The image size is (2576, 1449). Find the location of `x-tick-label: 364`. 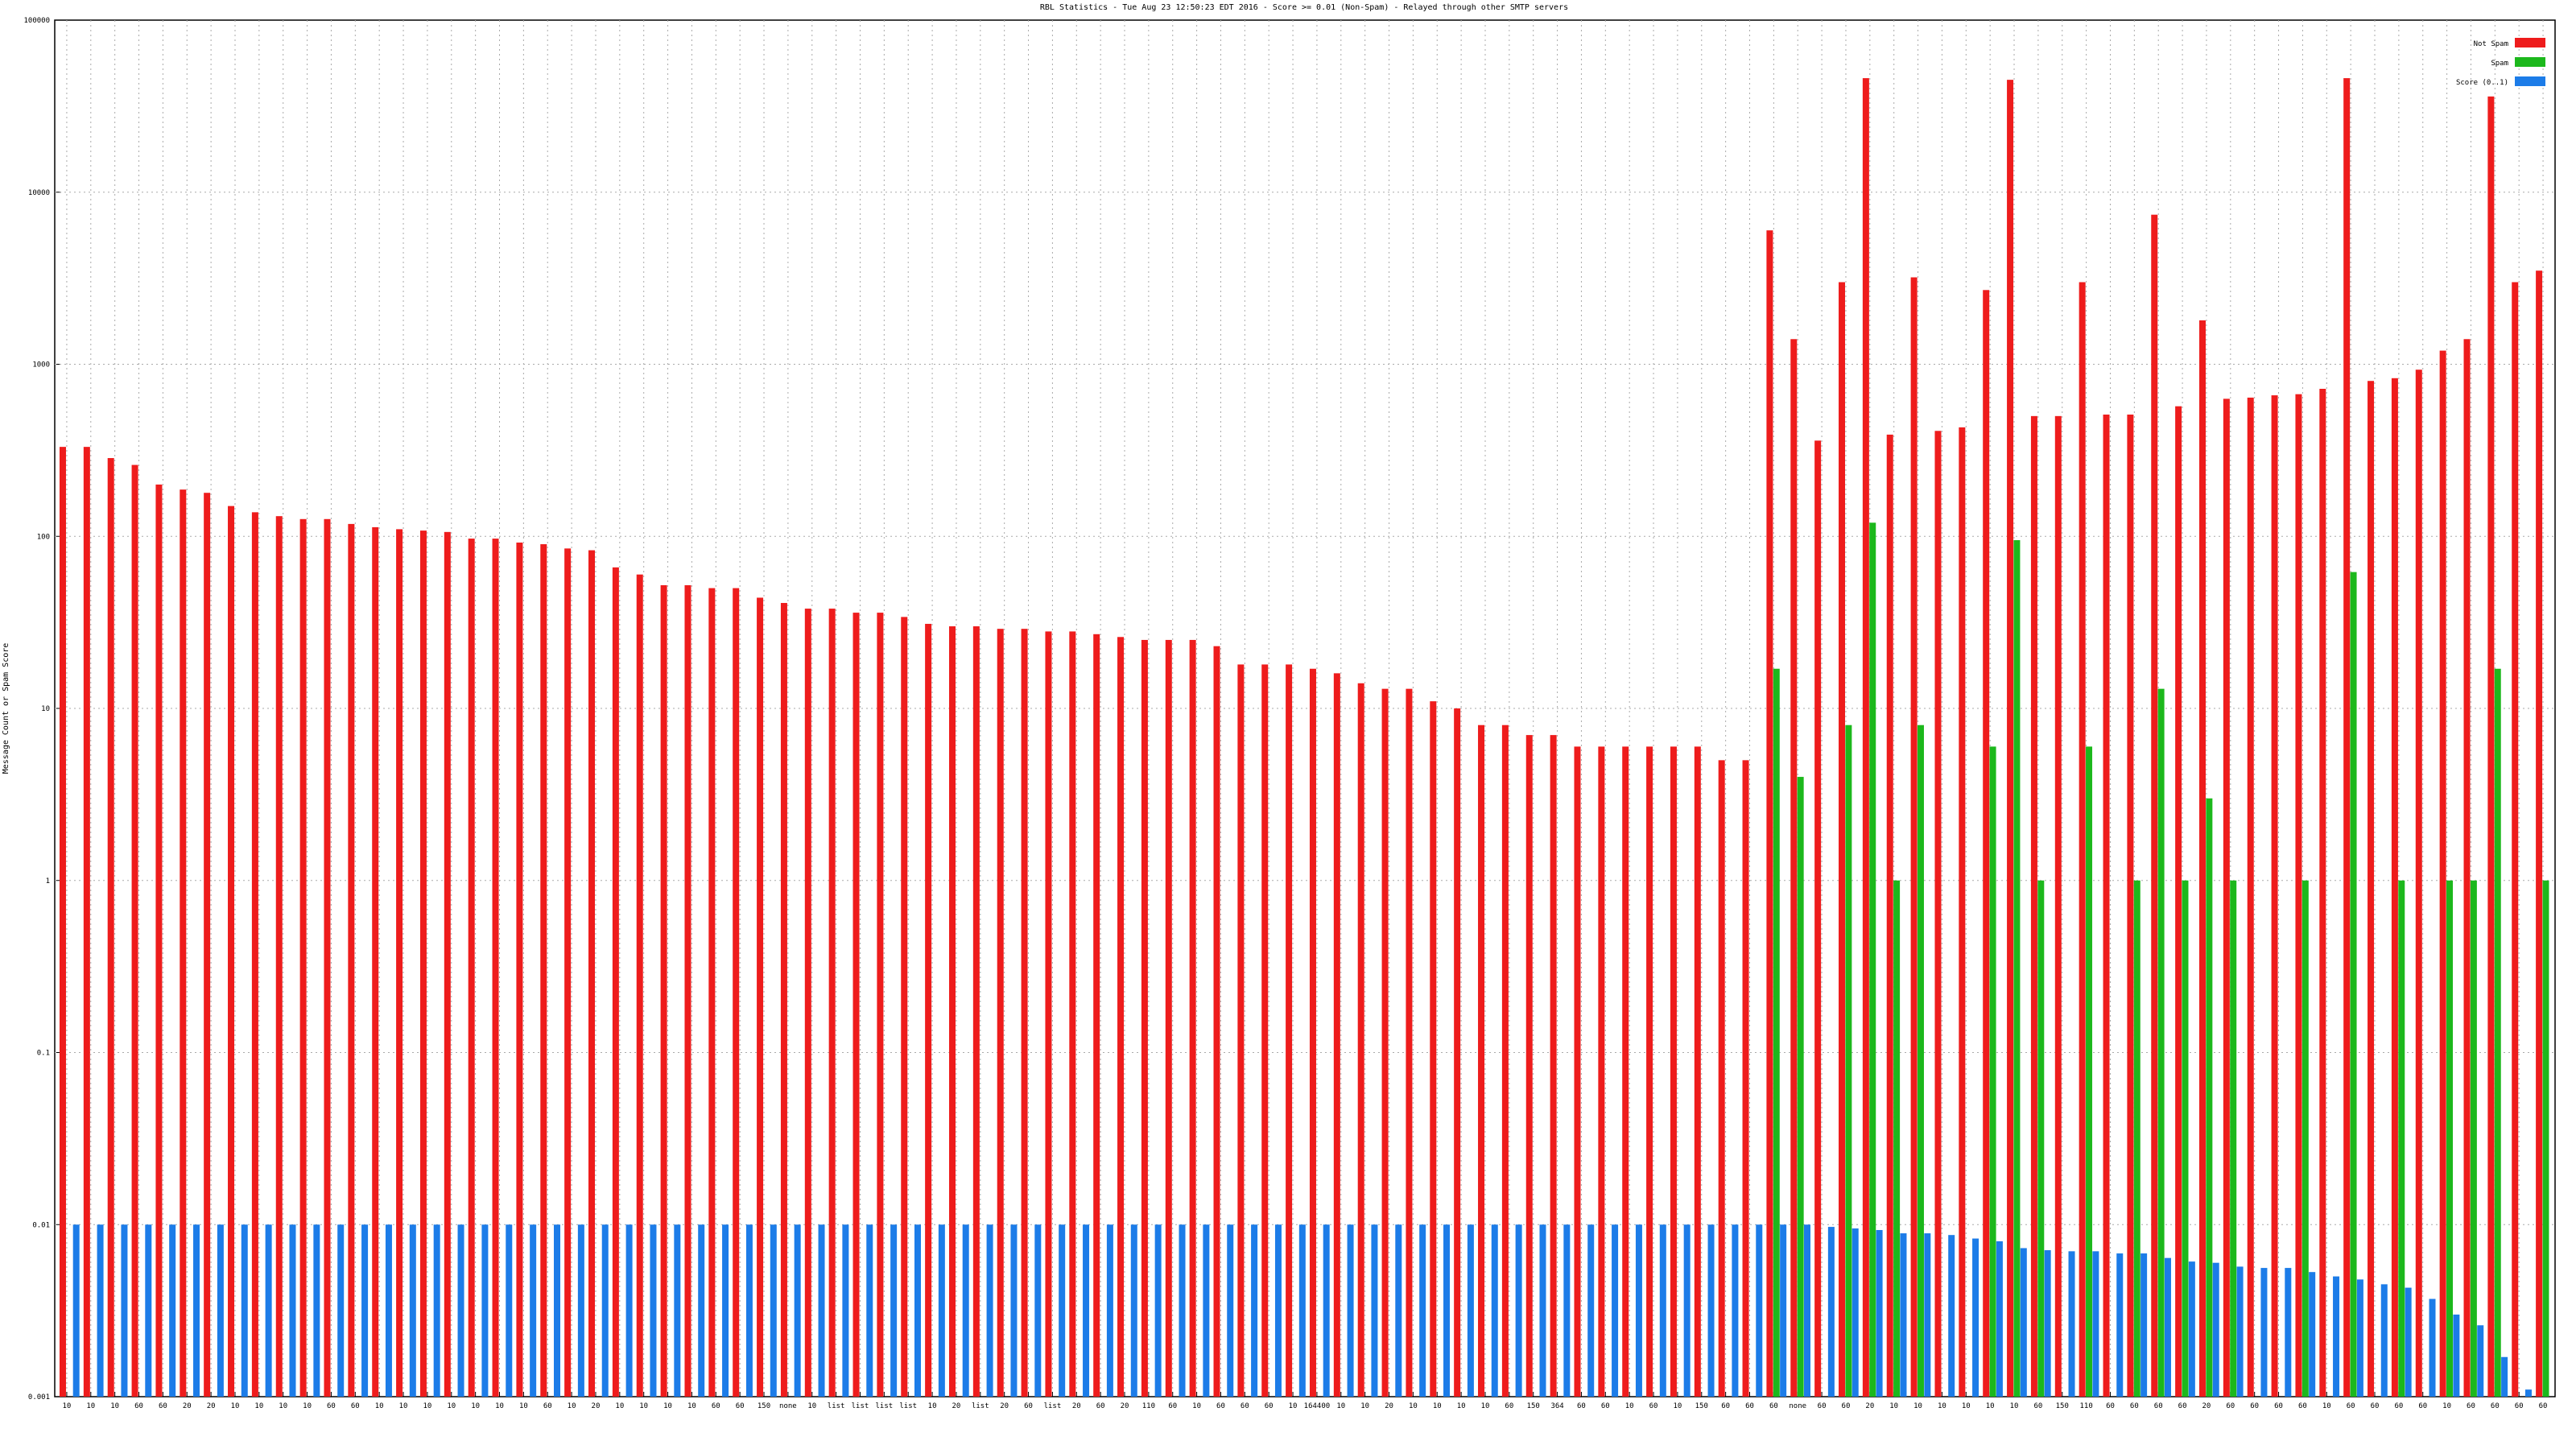

x-tick-label: 364 is located at coordinates (1556, 1406).